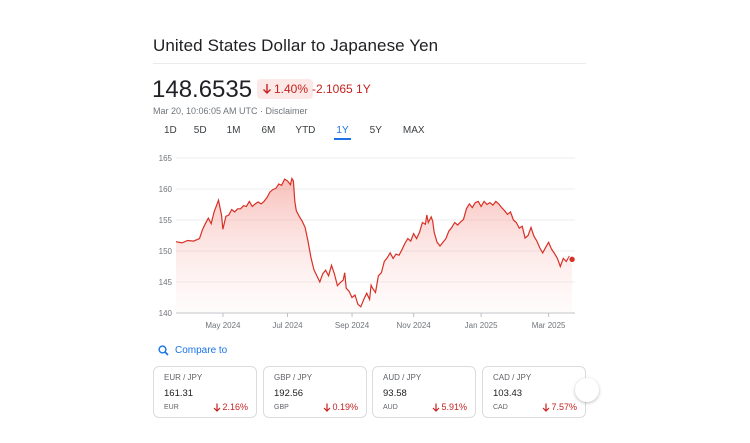 The height and width of the screenshot is (443, 750). I want to click on card-rate: 93.58, so click(395, 393).